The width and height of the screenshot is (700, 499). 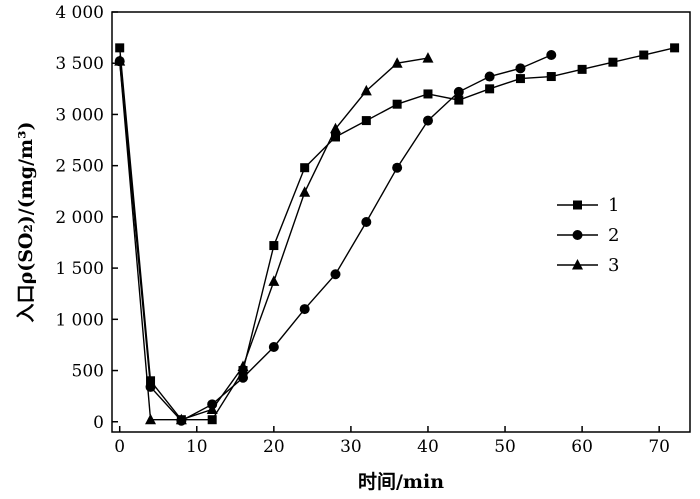 What do you see at coordinates (351, 447) in the screenshot?
I see `x-tick-label: 30` at bounding box center [351, 447].